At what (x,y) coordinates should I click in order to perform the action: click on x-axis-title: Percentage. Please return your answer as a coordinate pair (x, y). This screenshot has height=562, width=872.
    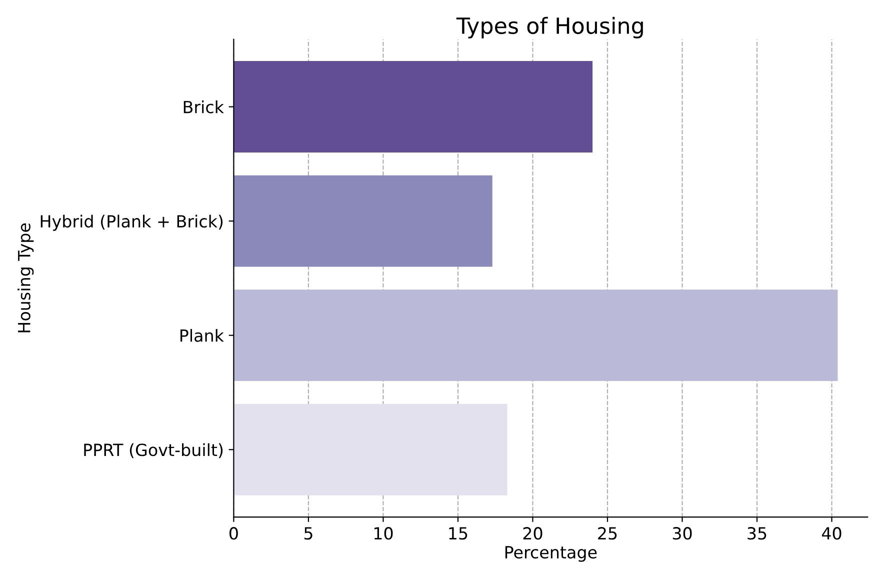
    Looking at the image, I should click on (551, 554).